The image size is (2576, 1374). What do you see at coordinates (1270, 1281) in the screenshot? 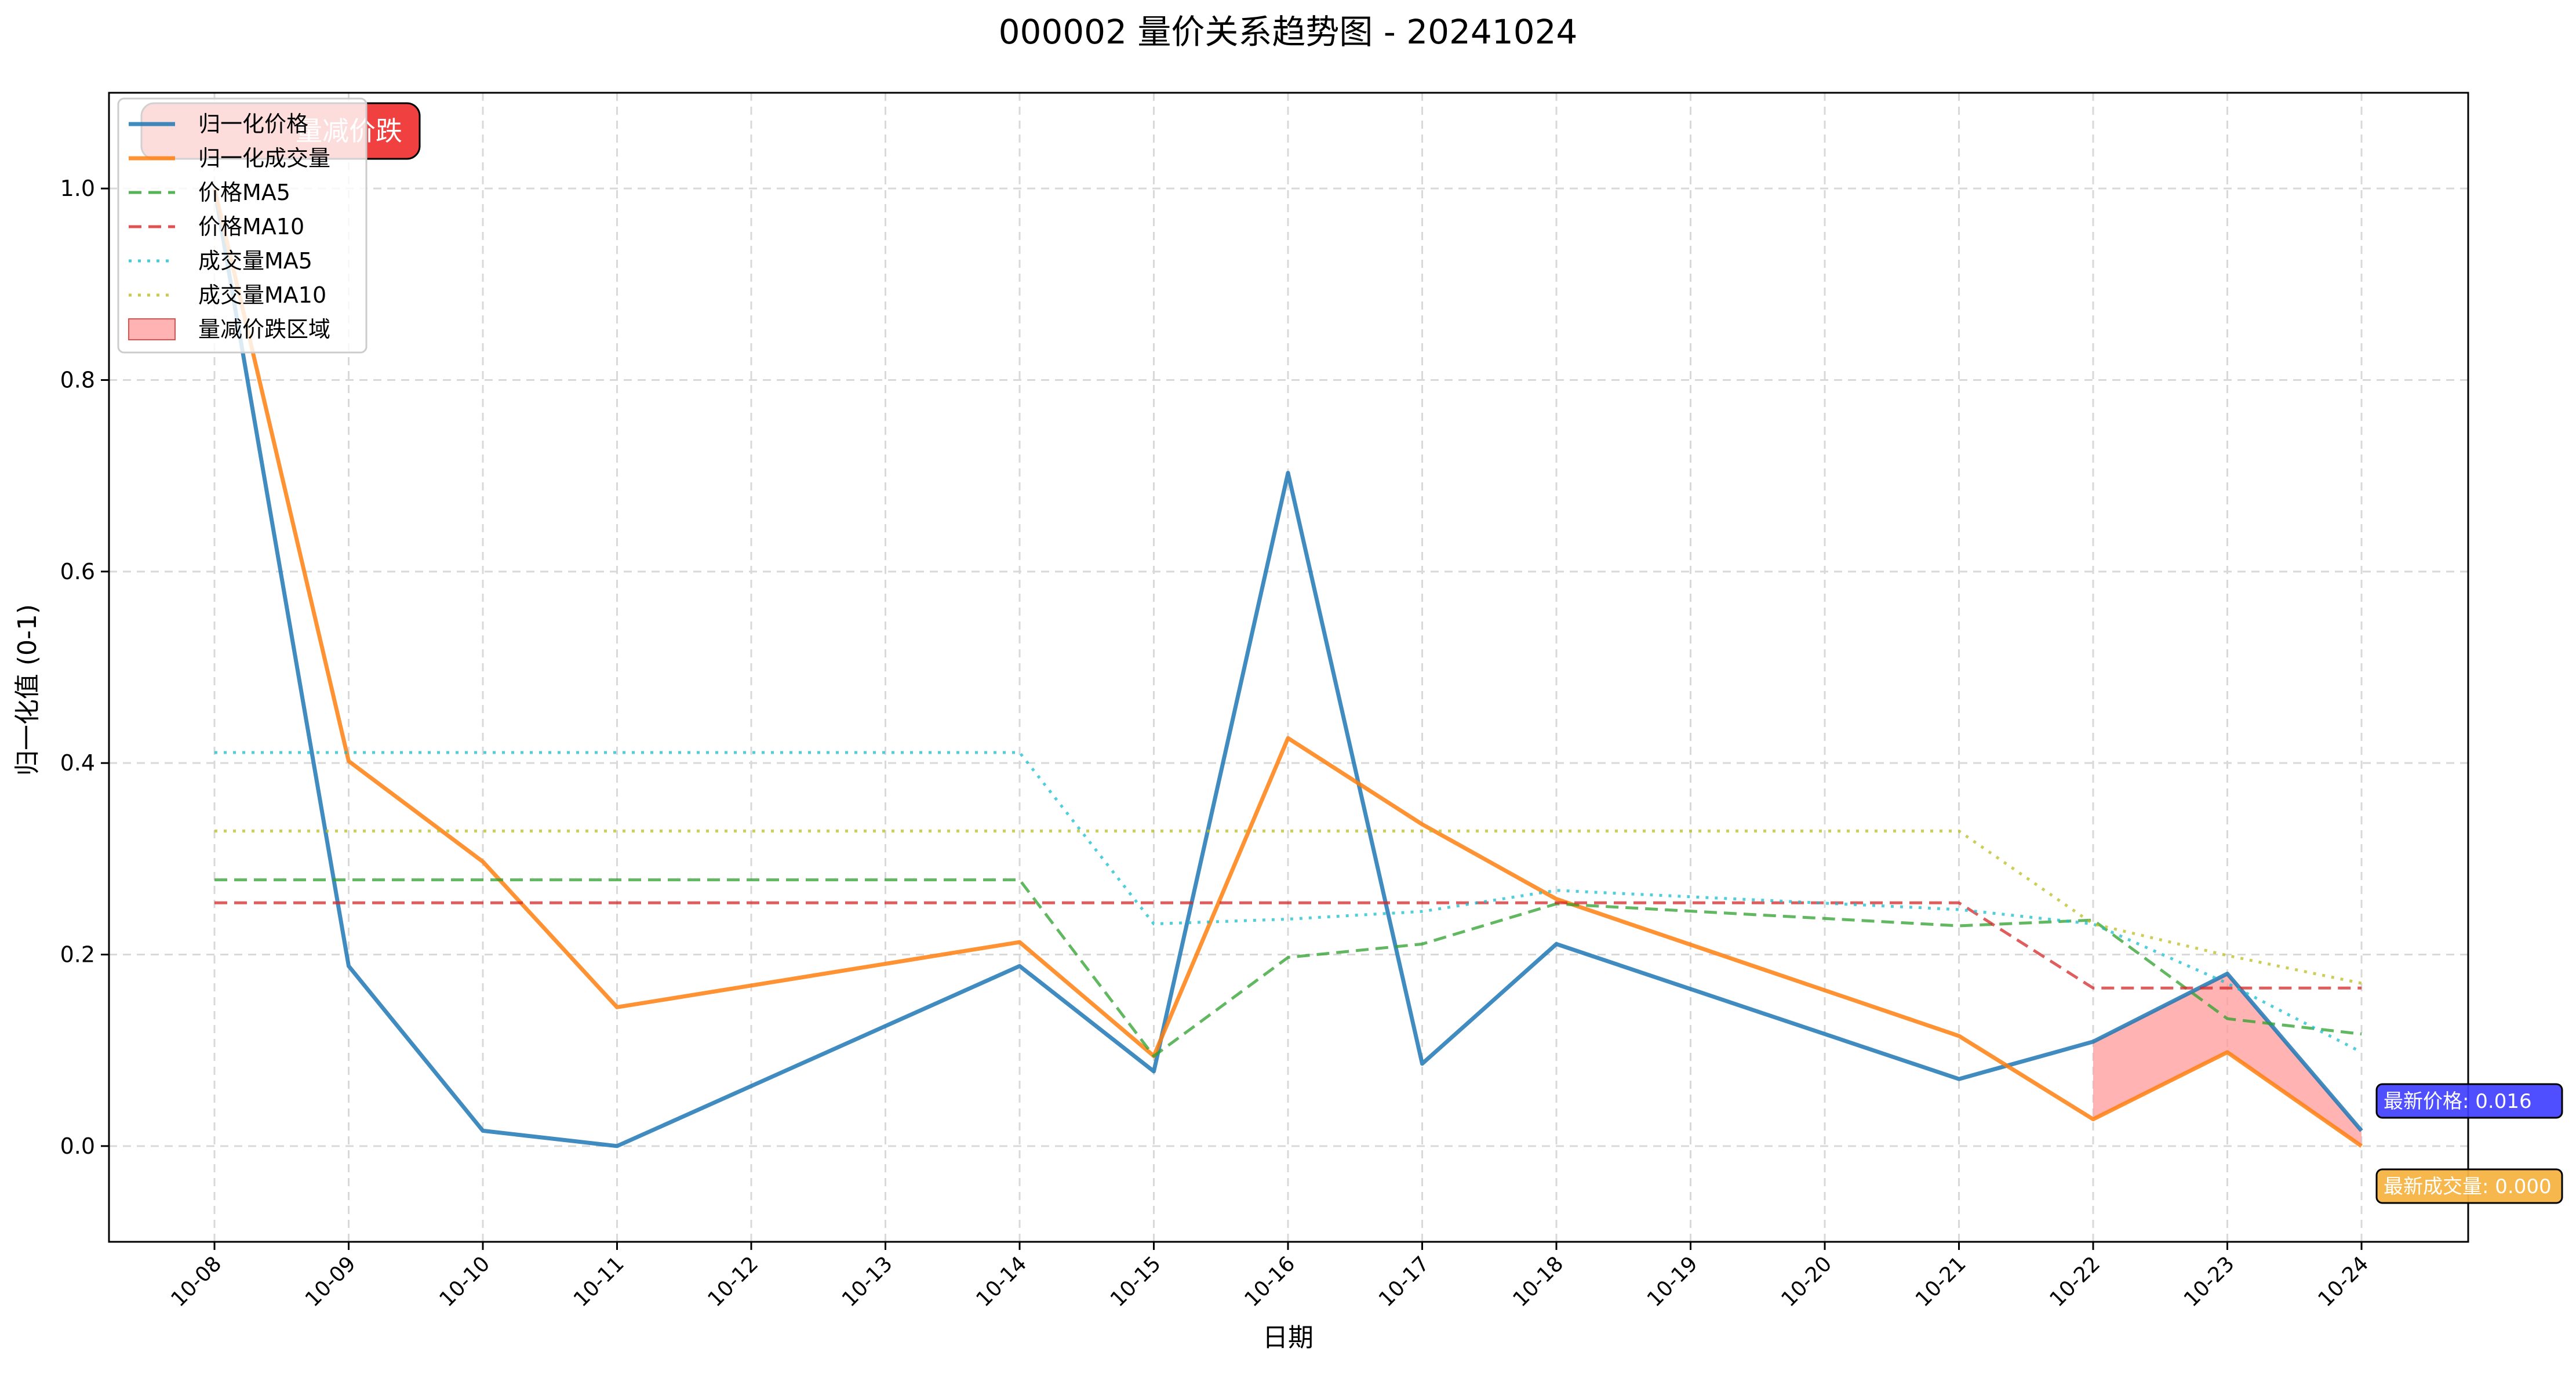
I see `x-tick-label: 10-16` at bounding box center [1270, 1281].